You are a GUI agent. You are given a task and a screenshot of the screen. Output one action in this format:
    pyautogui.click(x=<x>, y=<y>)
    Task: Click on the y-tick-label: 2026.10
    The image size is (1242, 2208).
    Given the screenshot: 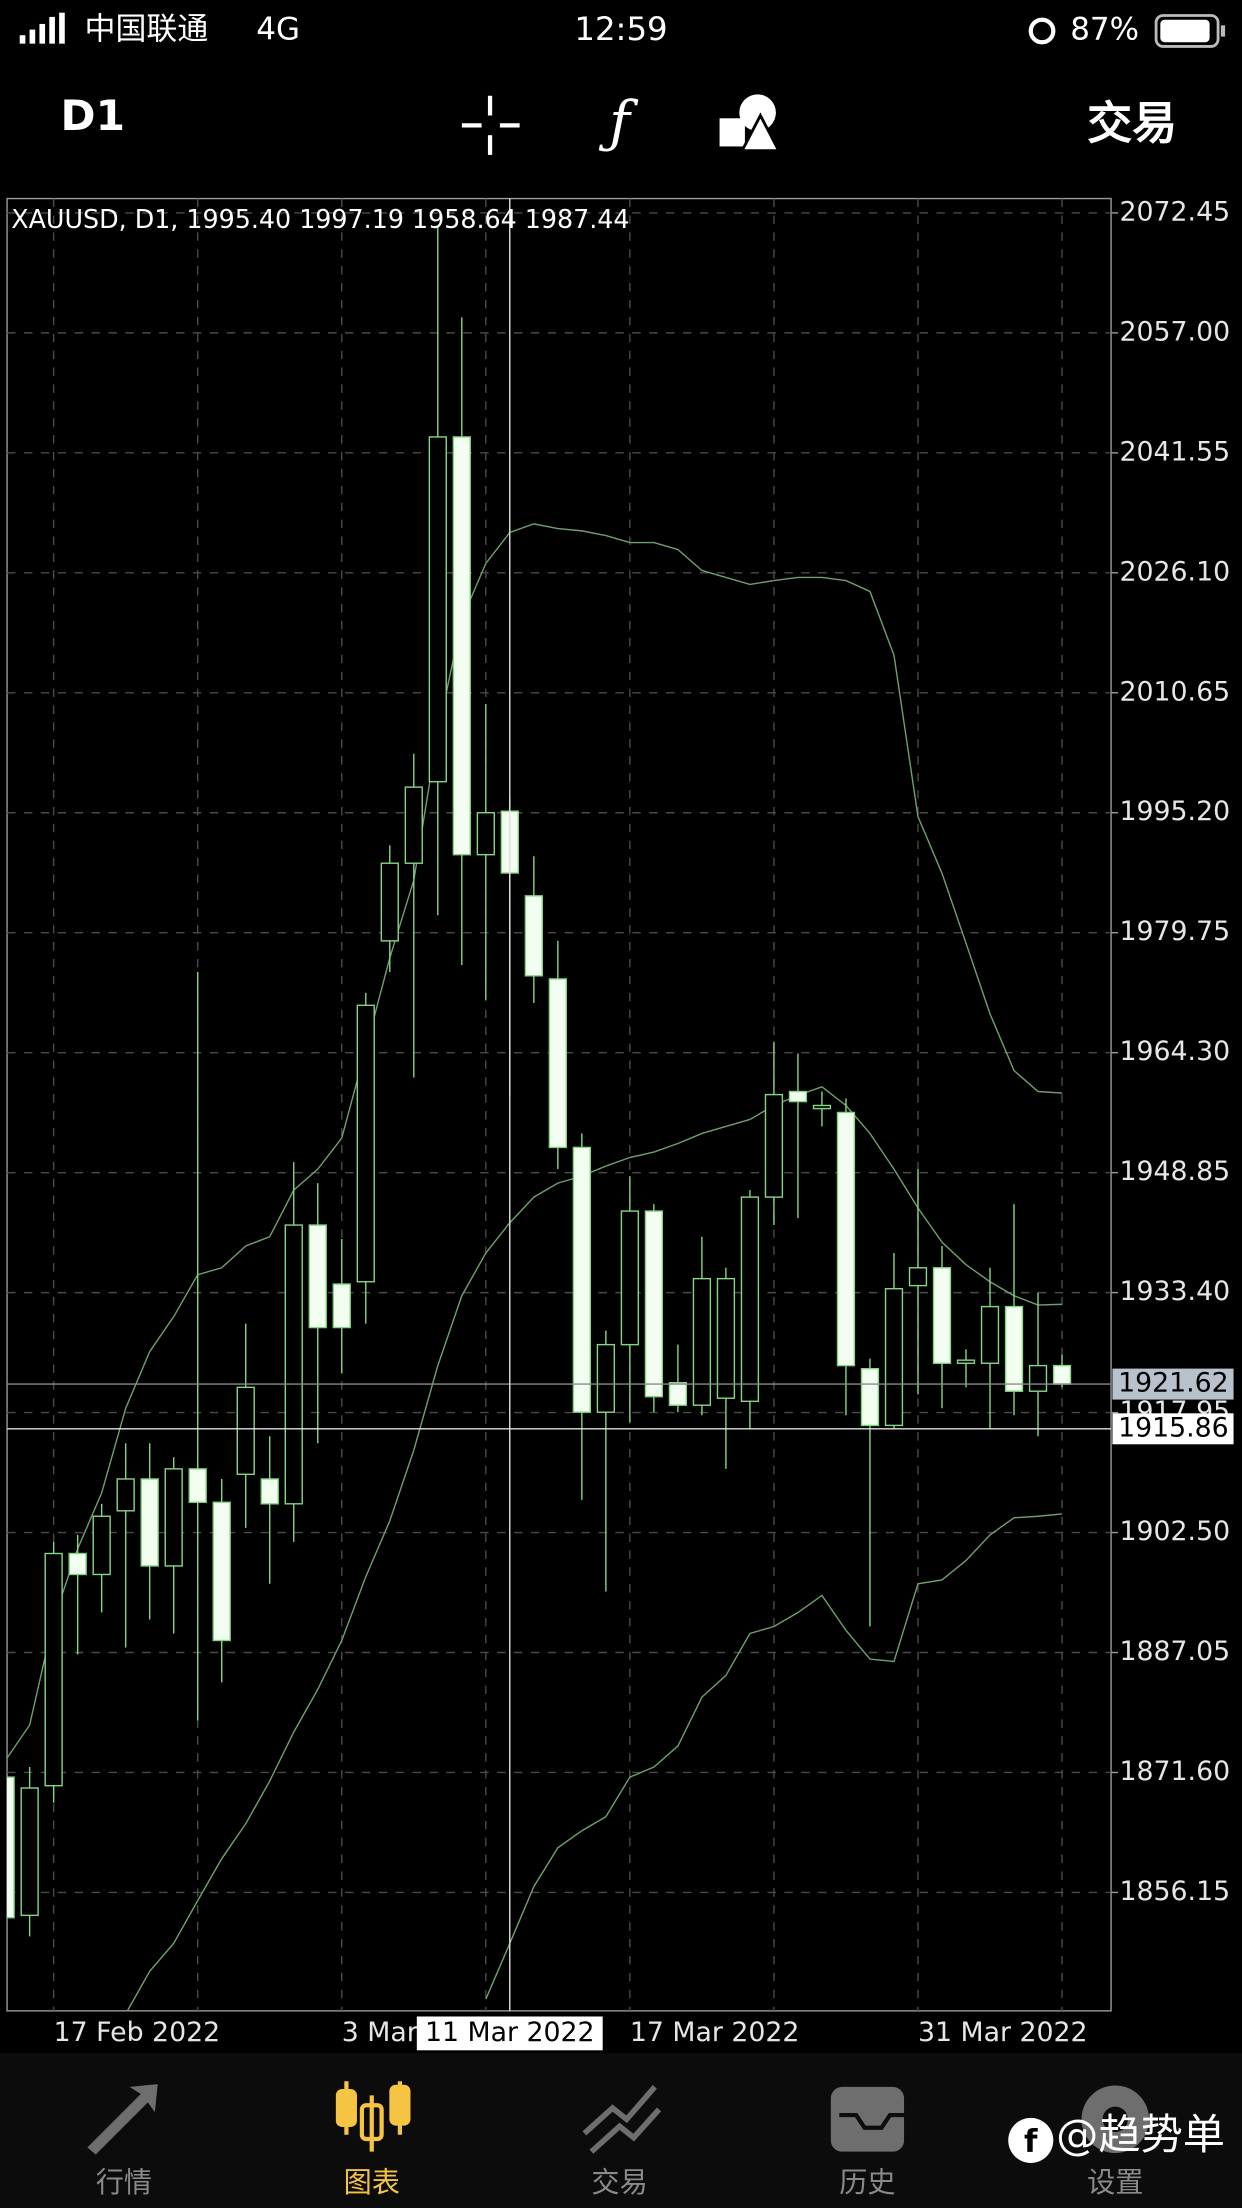 What is the action you would take?
    pyautogui.click(x=1174, y=571)
    